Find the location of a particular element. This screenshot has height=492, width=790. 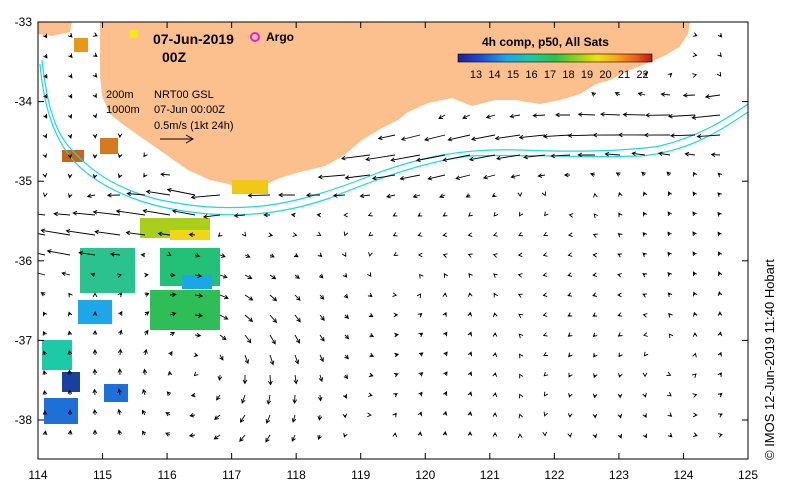

lat-tick-label: -38 is located at coordinates (24, 420).